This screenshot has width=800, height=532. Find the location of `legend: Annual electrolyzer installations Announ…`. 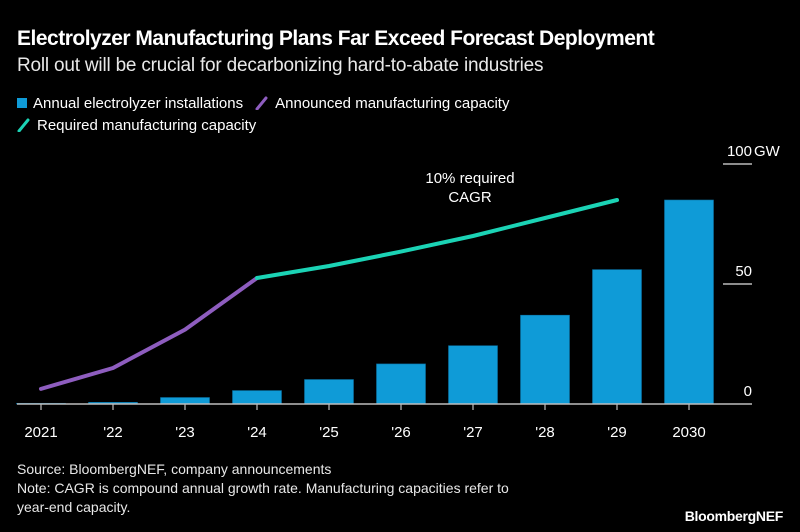

legend: Annual electrolyzer installations Announ… is located at coordinates (269, 114).